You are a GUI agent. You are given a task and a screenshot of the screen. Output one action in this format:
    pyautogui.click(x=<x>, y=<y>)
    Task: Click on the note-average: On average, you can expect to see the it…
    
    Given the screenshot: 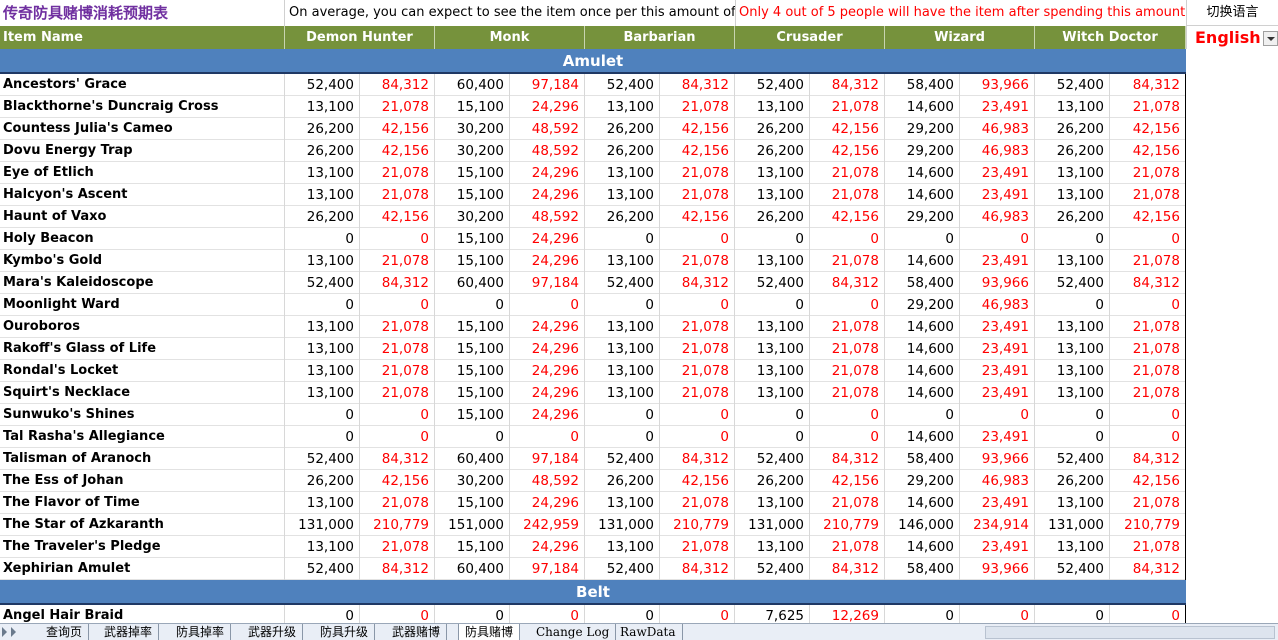 What is the action you would take?
    pyautogui.click(x=510, y=13)
    